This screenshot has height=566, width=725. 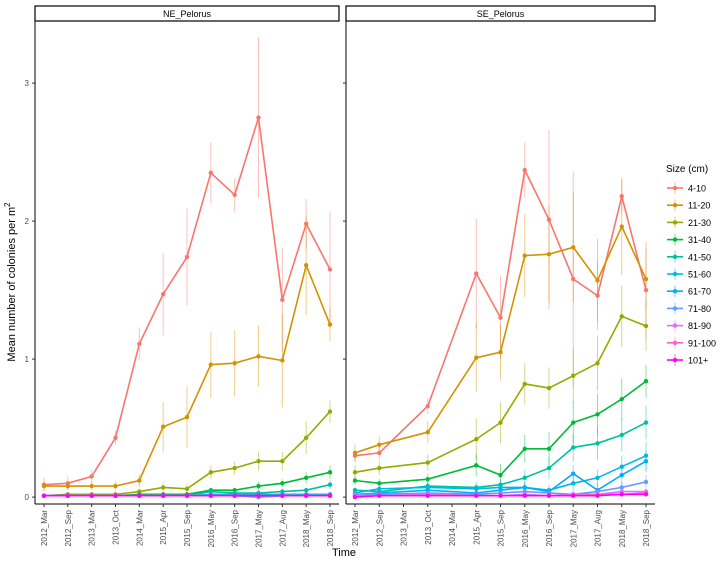 I want to click on x-tick-label: 2016_May, so click(x=211, y=528).